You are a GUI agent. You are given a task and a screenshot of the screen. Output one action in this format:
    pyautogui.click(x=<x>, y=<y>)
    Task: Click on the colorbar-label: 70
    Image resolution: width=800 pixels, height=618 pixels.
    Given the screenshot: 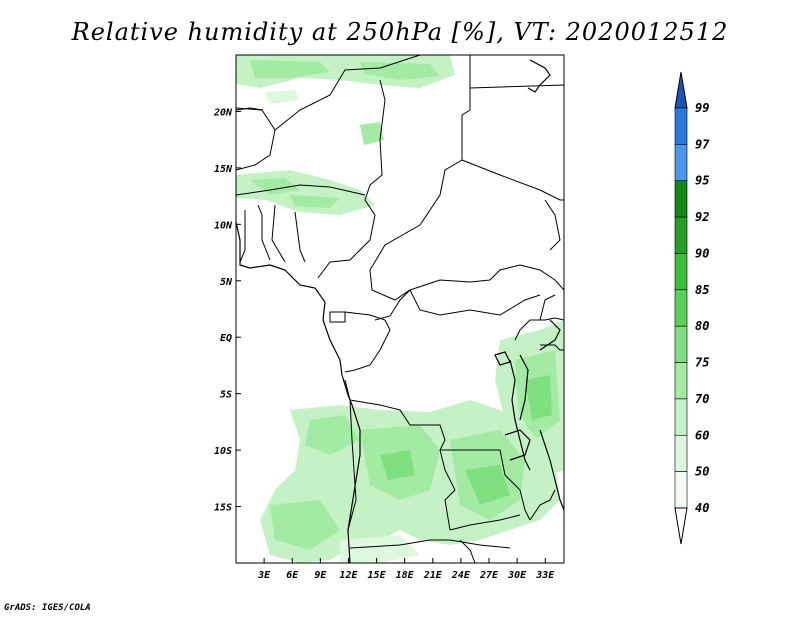 What is the action you would take?
    pyautogui.click(x=702, y=399)
    